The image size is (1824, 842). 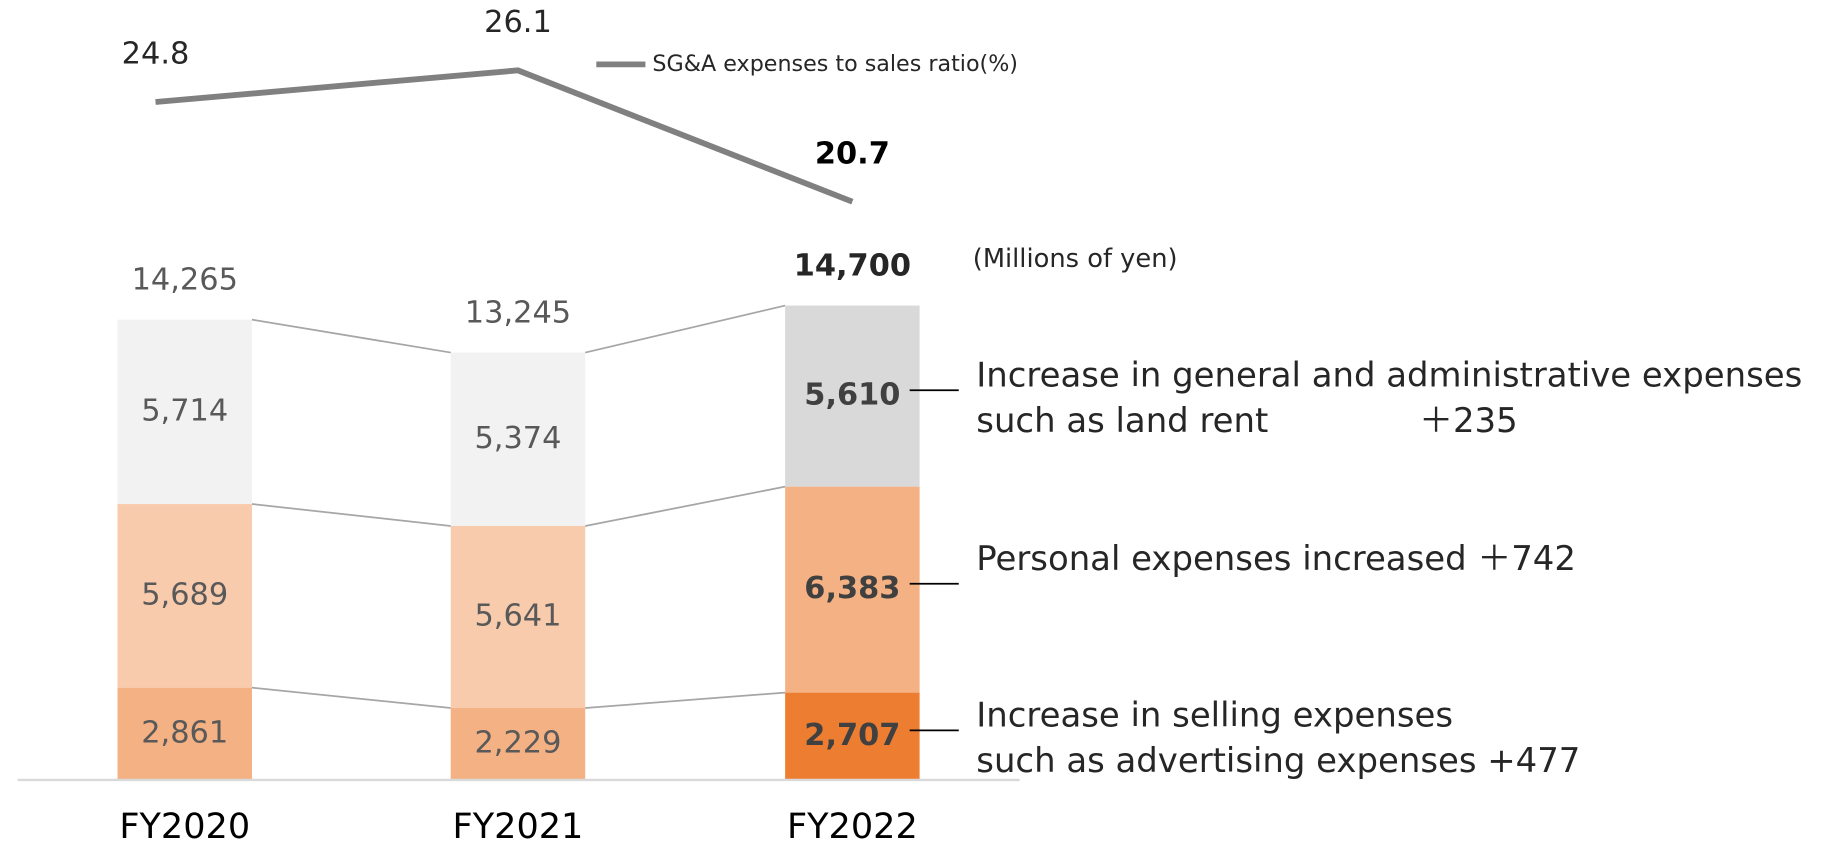 I want to click on value-label: 2,861, so click(x=184, y=732).